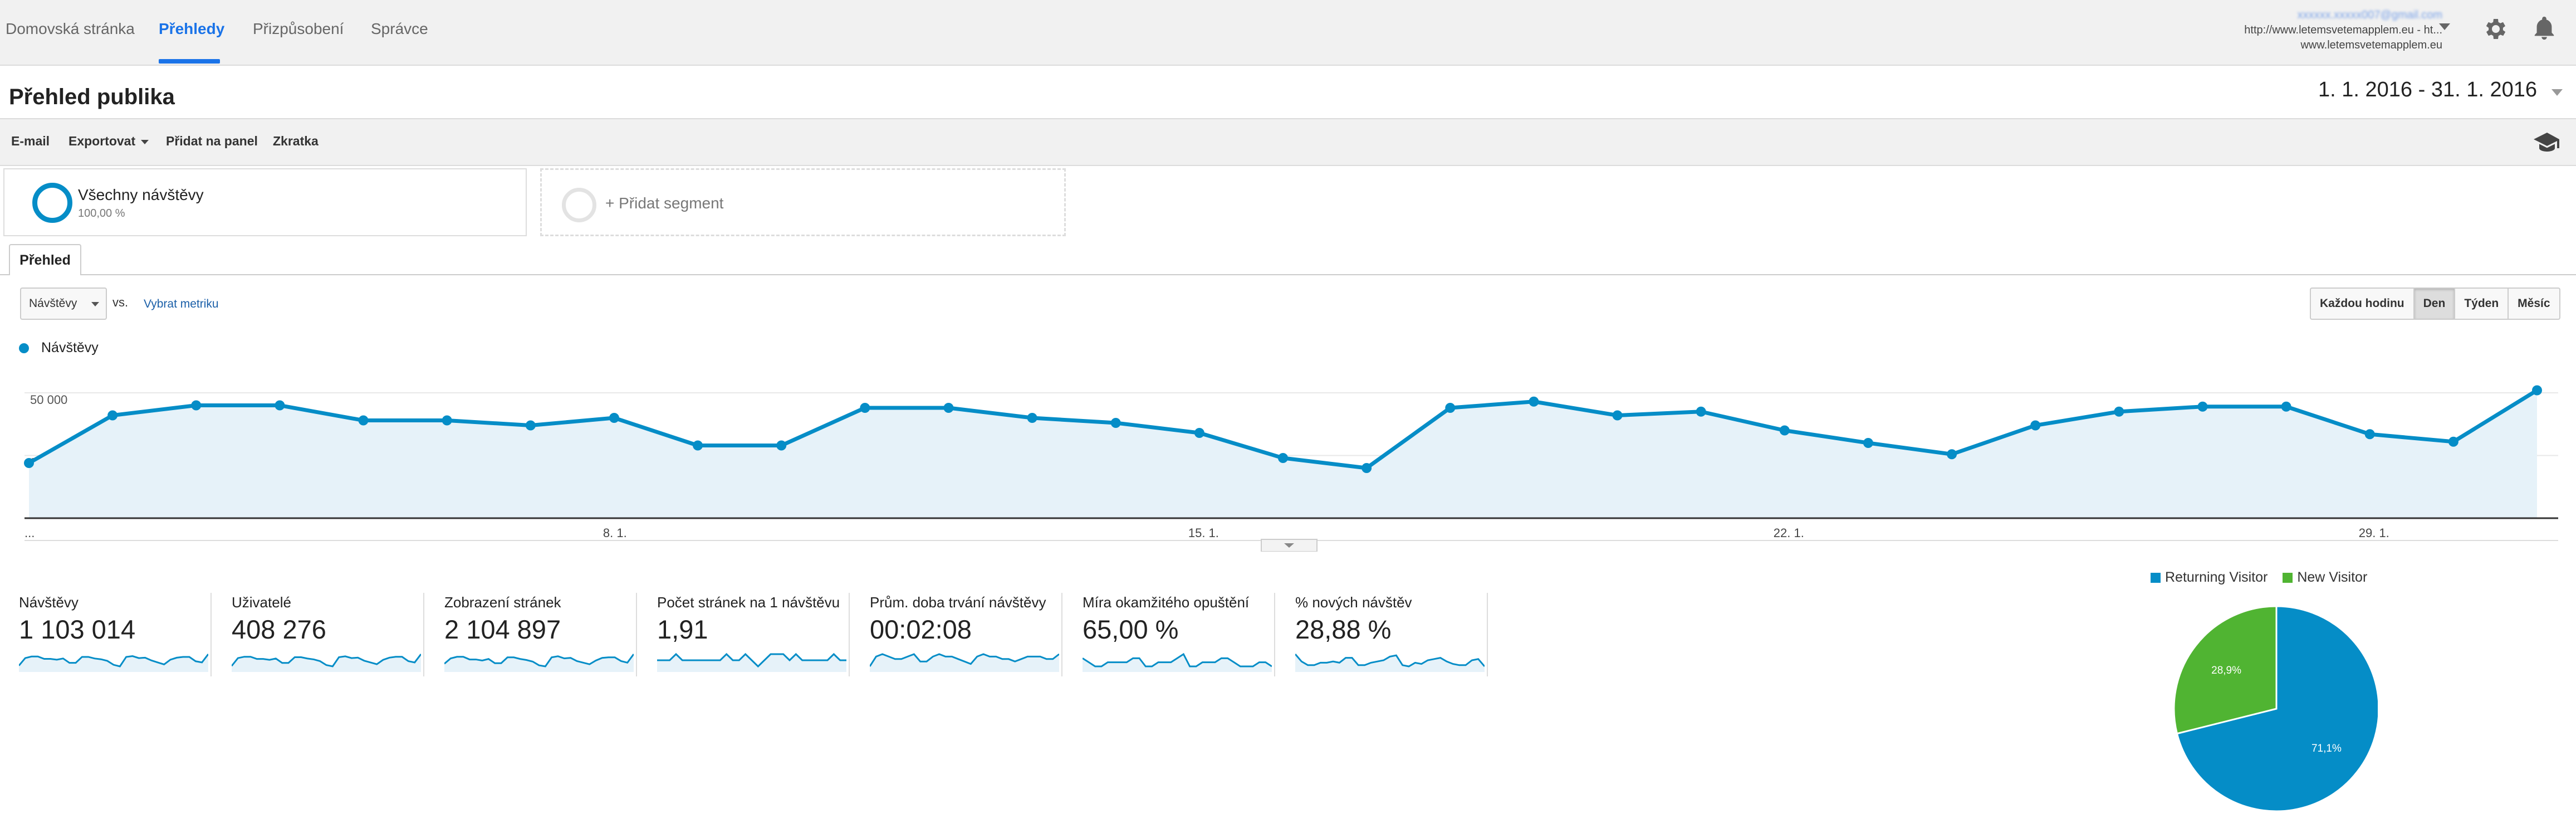  What do you see at coordinates (748, 602) in the screenshot?
I see `scorecard-label: Počet stránek na 1 návštěvu` at bounding box center [748, 602].